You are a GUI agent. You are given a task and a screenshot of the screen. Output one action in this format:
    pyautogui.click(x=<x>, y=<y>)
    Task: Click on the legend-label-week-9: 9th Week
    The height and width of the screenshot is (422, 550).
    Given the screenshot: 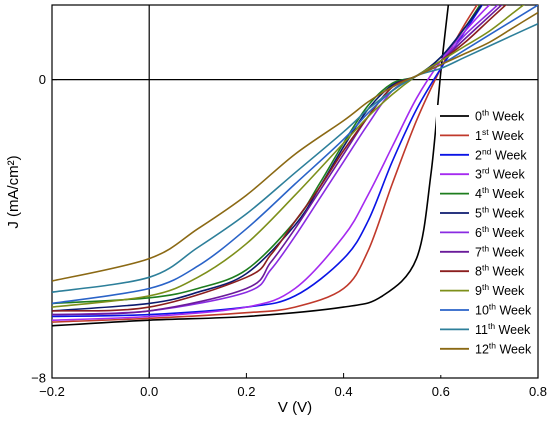 What is the action you would take?
    pyautogui.click(x=500, y=290)
    